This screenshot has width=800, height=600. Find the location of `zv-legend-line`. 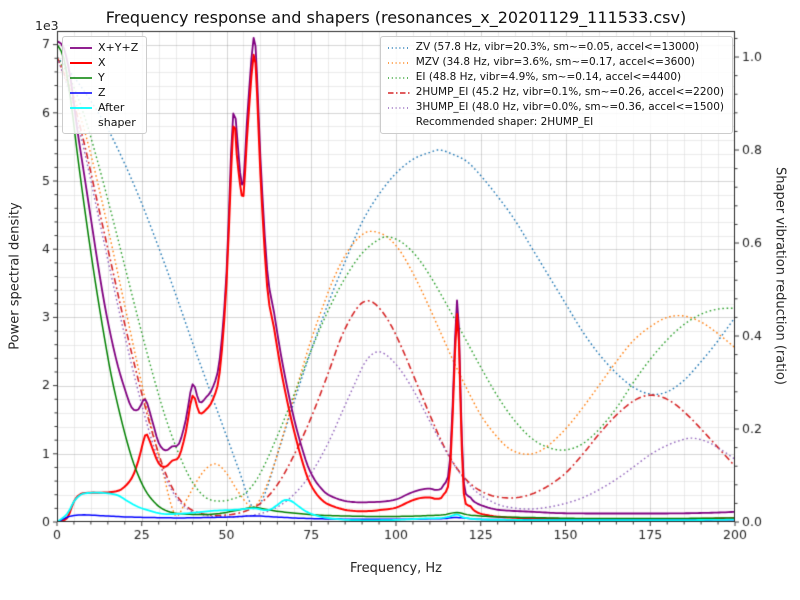

zv-legend-line is located at coordinates (398, 47).